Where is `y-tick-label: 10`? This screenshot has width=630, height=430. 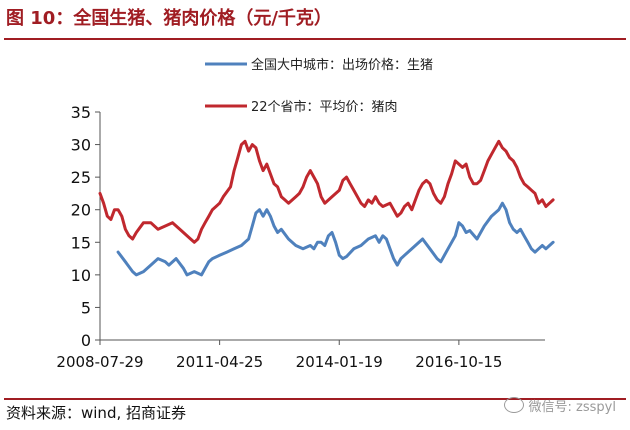 y-tick-label: 10 is located at coordinates (81, 275).